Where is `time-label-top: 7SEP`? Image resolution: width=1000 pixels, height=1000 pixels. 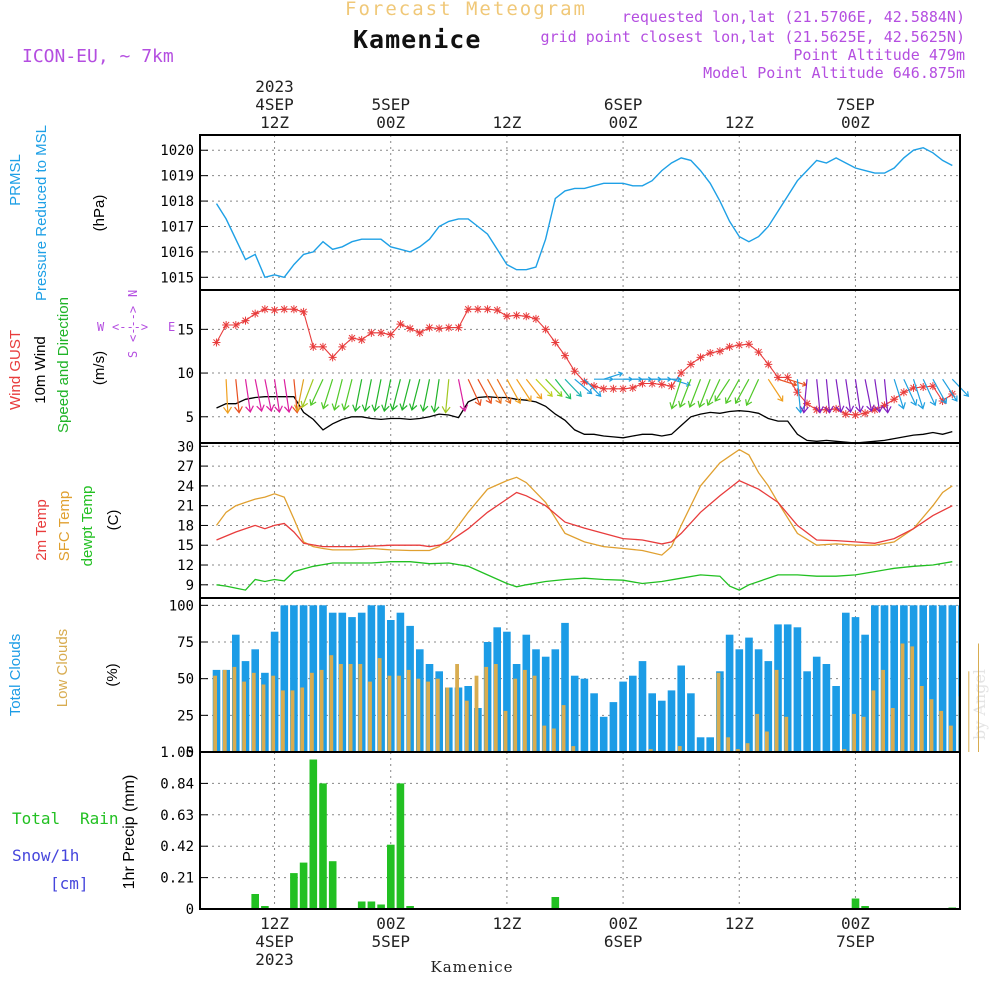
time-label-top: 7SEP is located at coordinates (855, 104).